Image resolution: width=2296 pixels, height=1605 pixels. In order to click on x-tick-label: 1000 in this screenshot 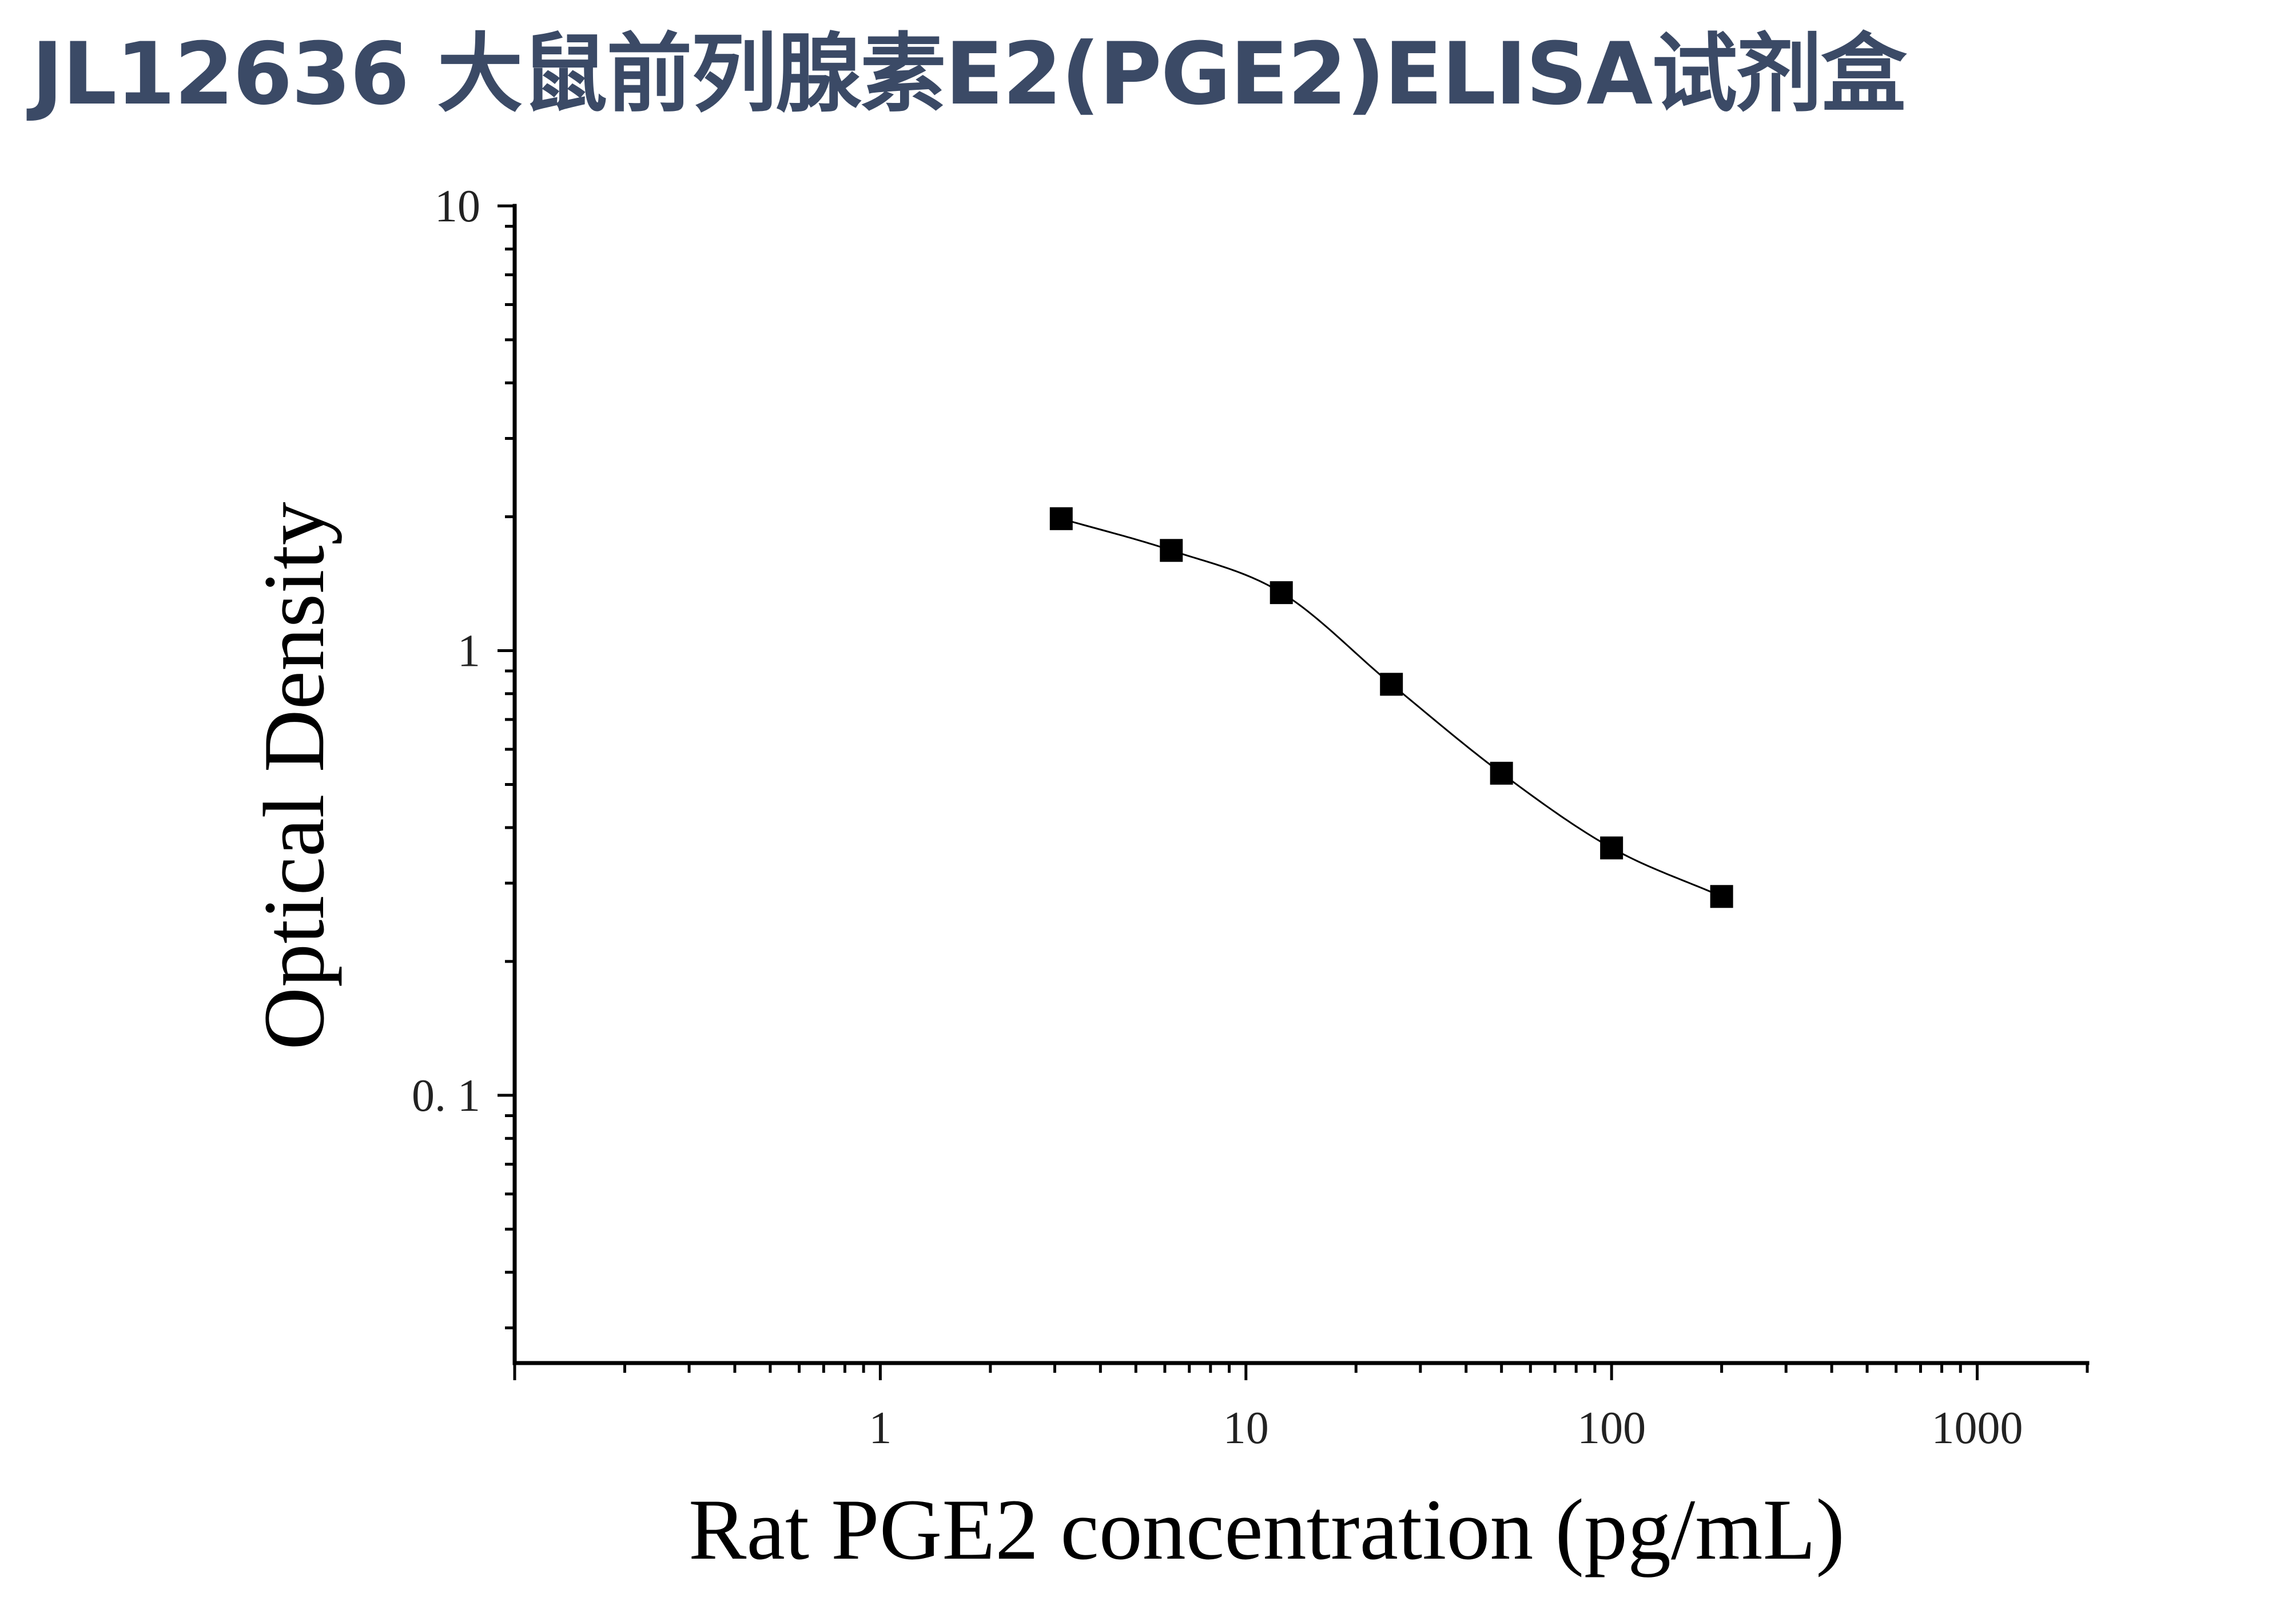, I will do `click(1978, 1428)`.